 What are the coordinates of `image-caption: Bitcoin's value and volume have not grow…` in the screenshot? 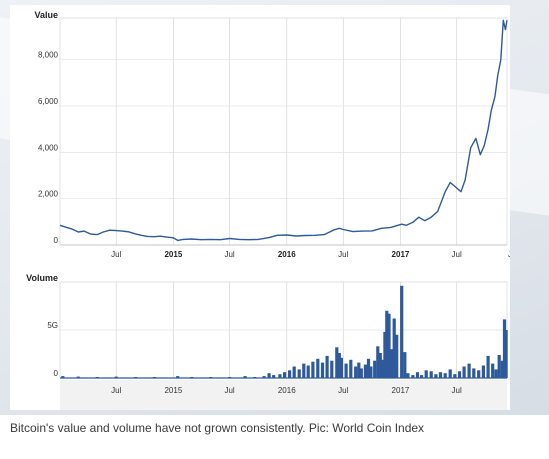 It's located at (217, 428).